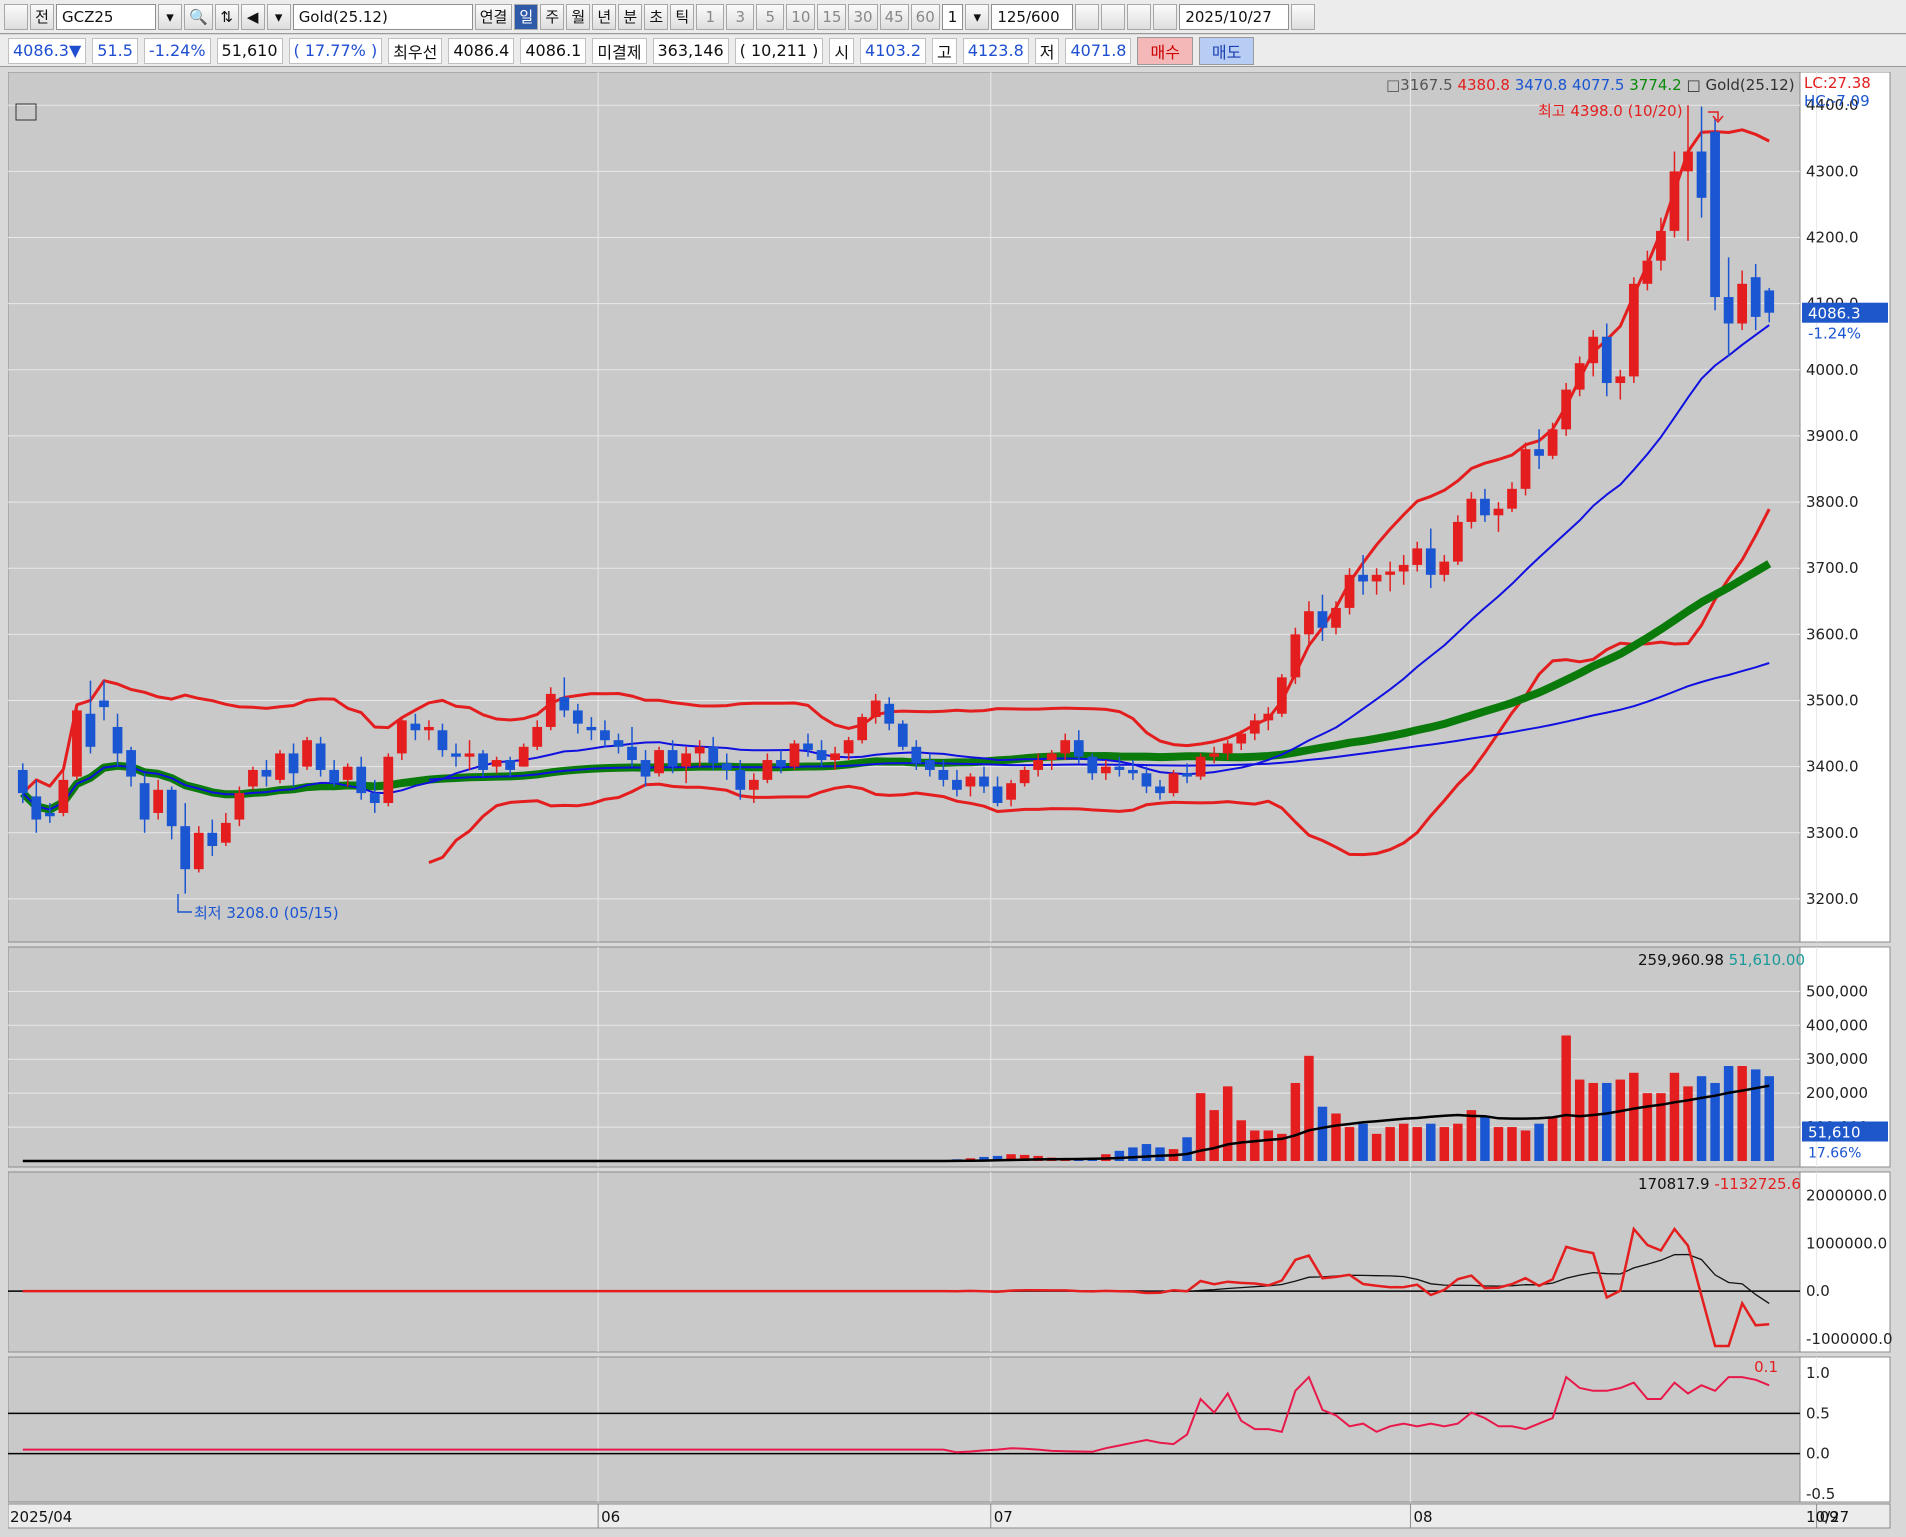  I want to click on tab-week: 주, so click(552, 16).